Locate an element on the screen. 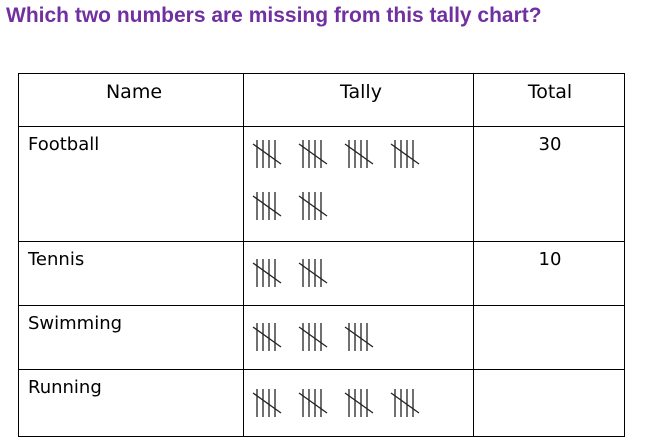 This screenshot has width=645, height=447. row-name: Running is located at coordinates (65, 387).